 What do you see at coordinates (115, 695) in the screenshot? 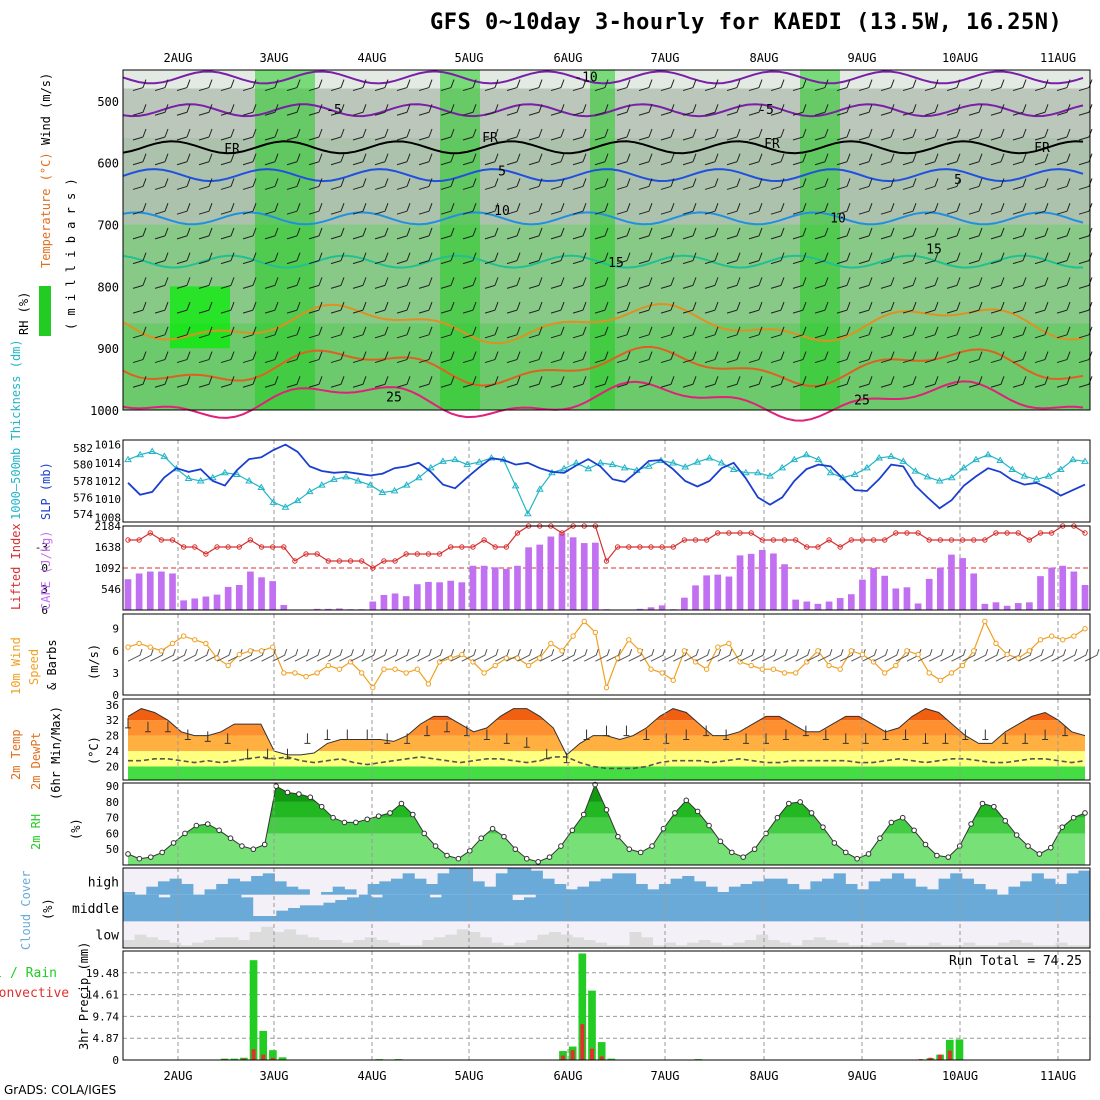
I see `wind10-ytick: 0` at bounding box center [115, 695].